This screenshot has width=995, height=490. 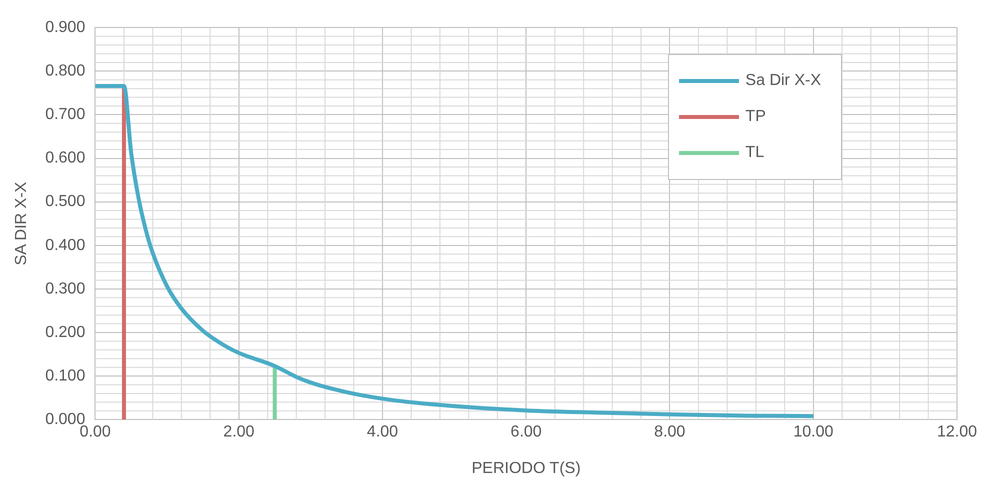 I want to click on y-tick-label: 0.800, so click(x=65, y=71).